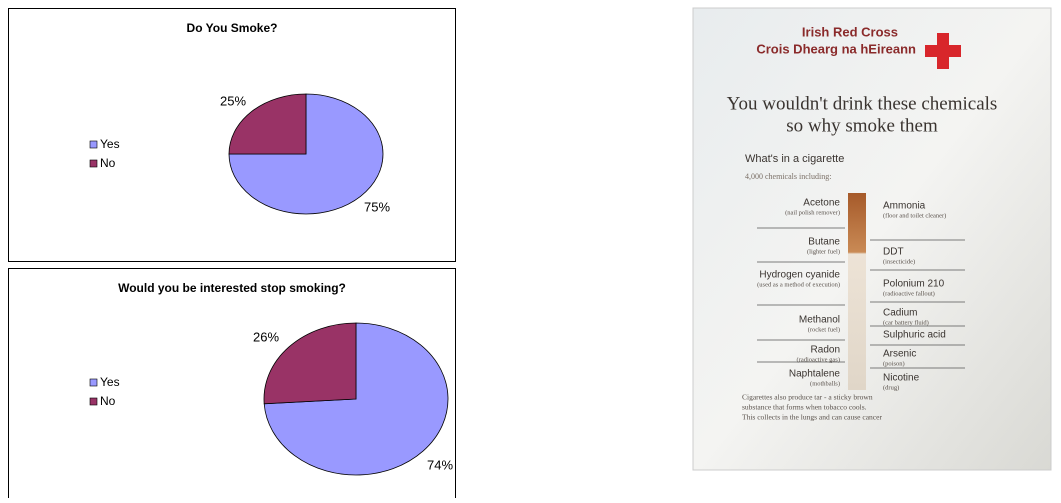  Describe the element at coordinates (804, 407) in the screenshot. I see `poster-footer: substance that forms when tobacco cools.` at that location.